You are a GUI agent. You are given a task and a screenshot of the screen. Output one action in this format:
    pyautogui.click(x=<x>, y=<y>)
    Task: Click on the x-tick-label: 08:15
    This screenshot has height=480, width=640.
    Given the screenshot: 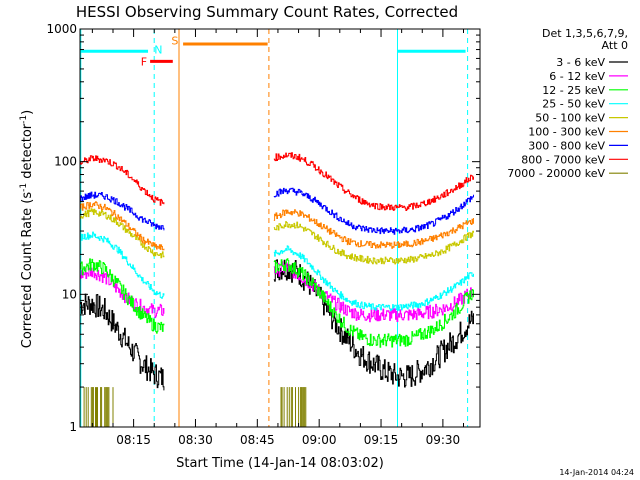 What is the action you would take?
    pyautogui.click(x=133, y=440)
    